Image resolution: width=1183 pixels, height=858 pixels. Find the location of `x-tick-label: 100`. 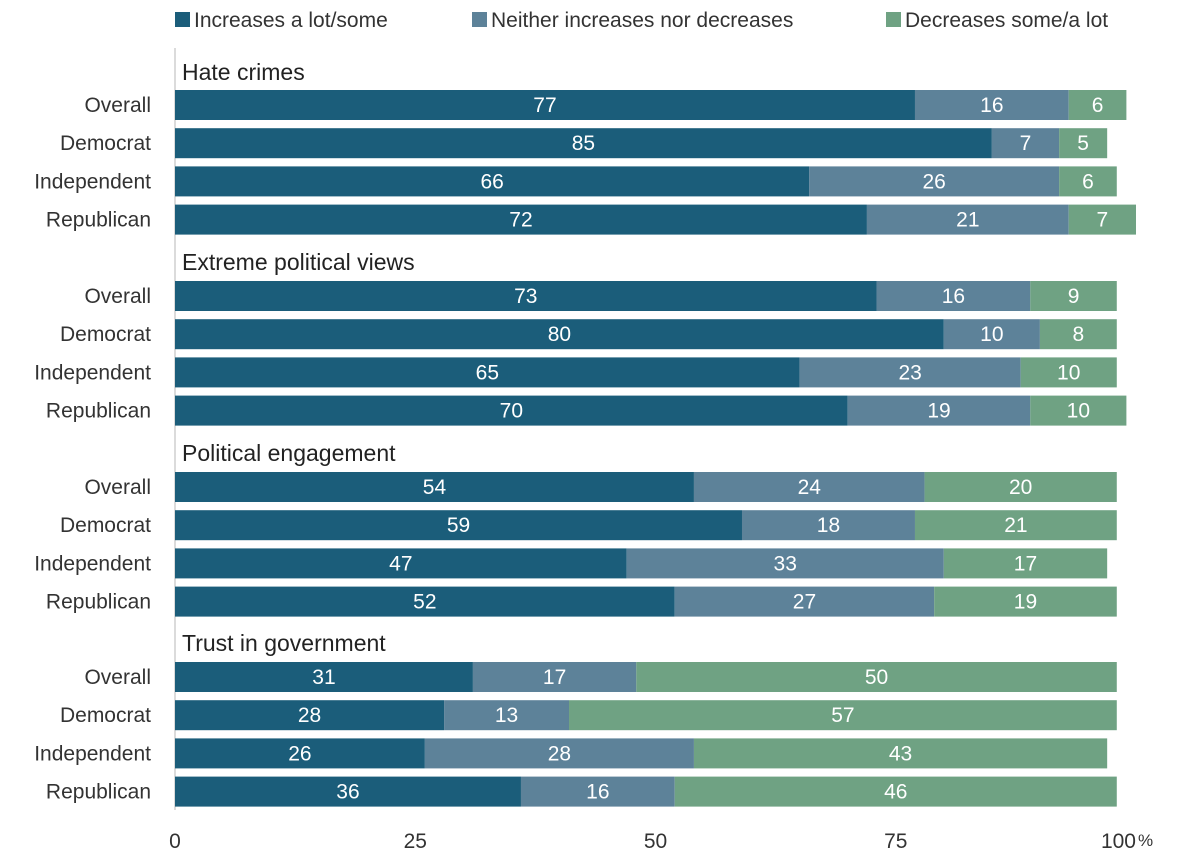

x-tick-label: 100 is located at coordinates (1118, 841).